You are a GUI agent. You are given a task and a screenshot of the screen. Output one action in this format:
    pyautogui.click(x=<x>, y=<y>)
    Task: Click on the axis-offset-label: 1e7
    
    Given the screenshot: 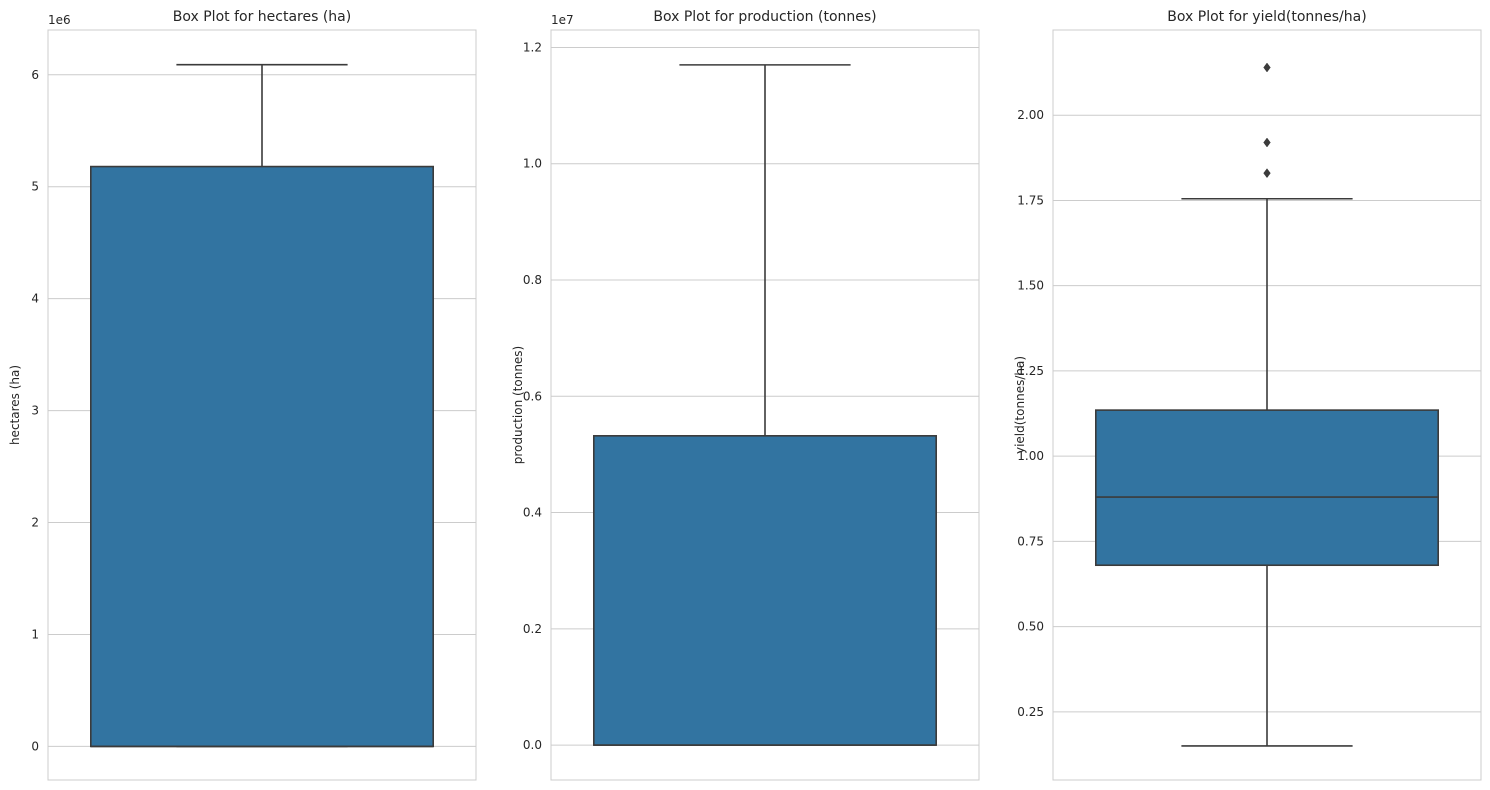 What is the action you would take?
    pyautogui.click(x=562, y=20)
    